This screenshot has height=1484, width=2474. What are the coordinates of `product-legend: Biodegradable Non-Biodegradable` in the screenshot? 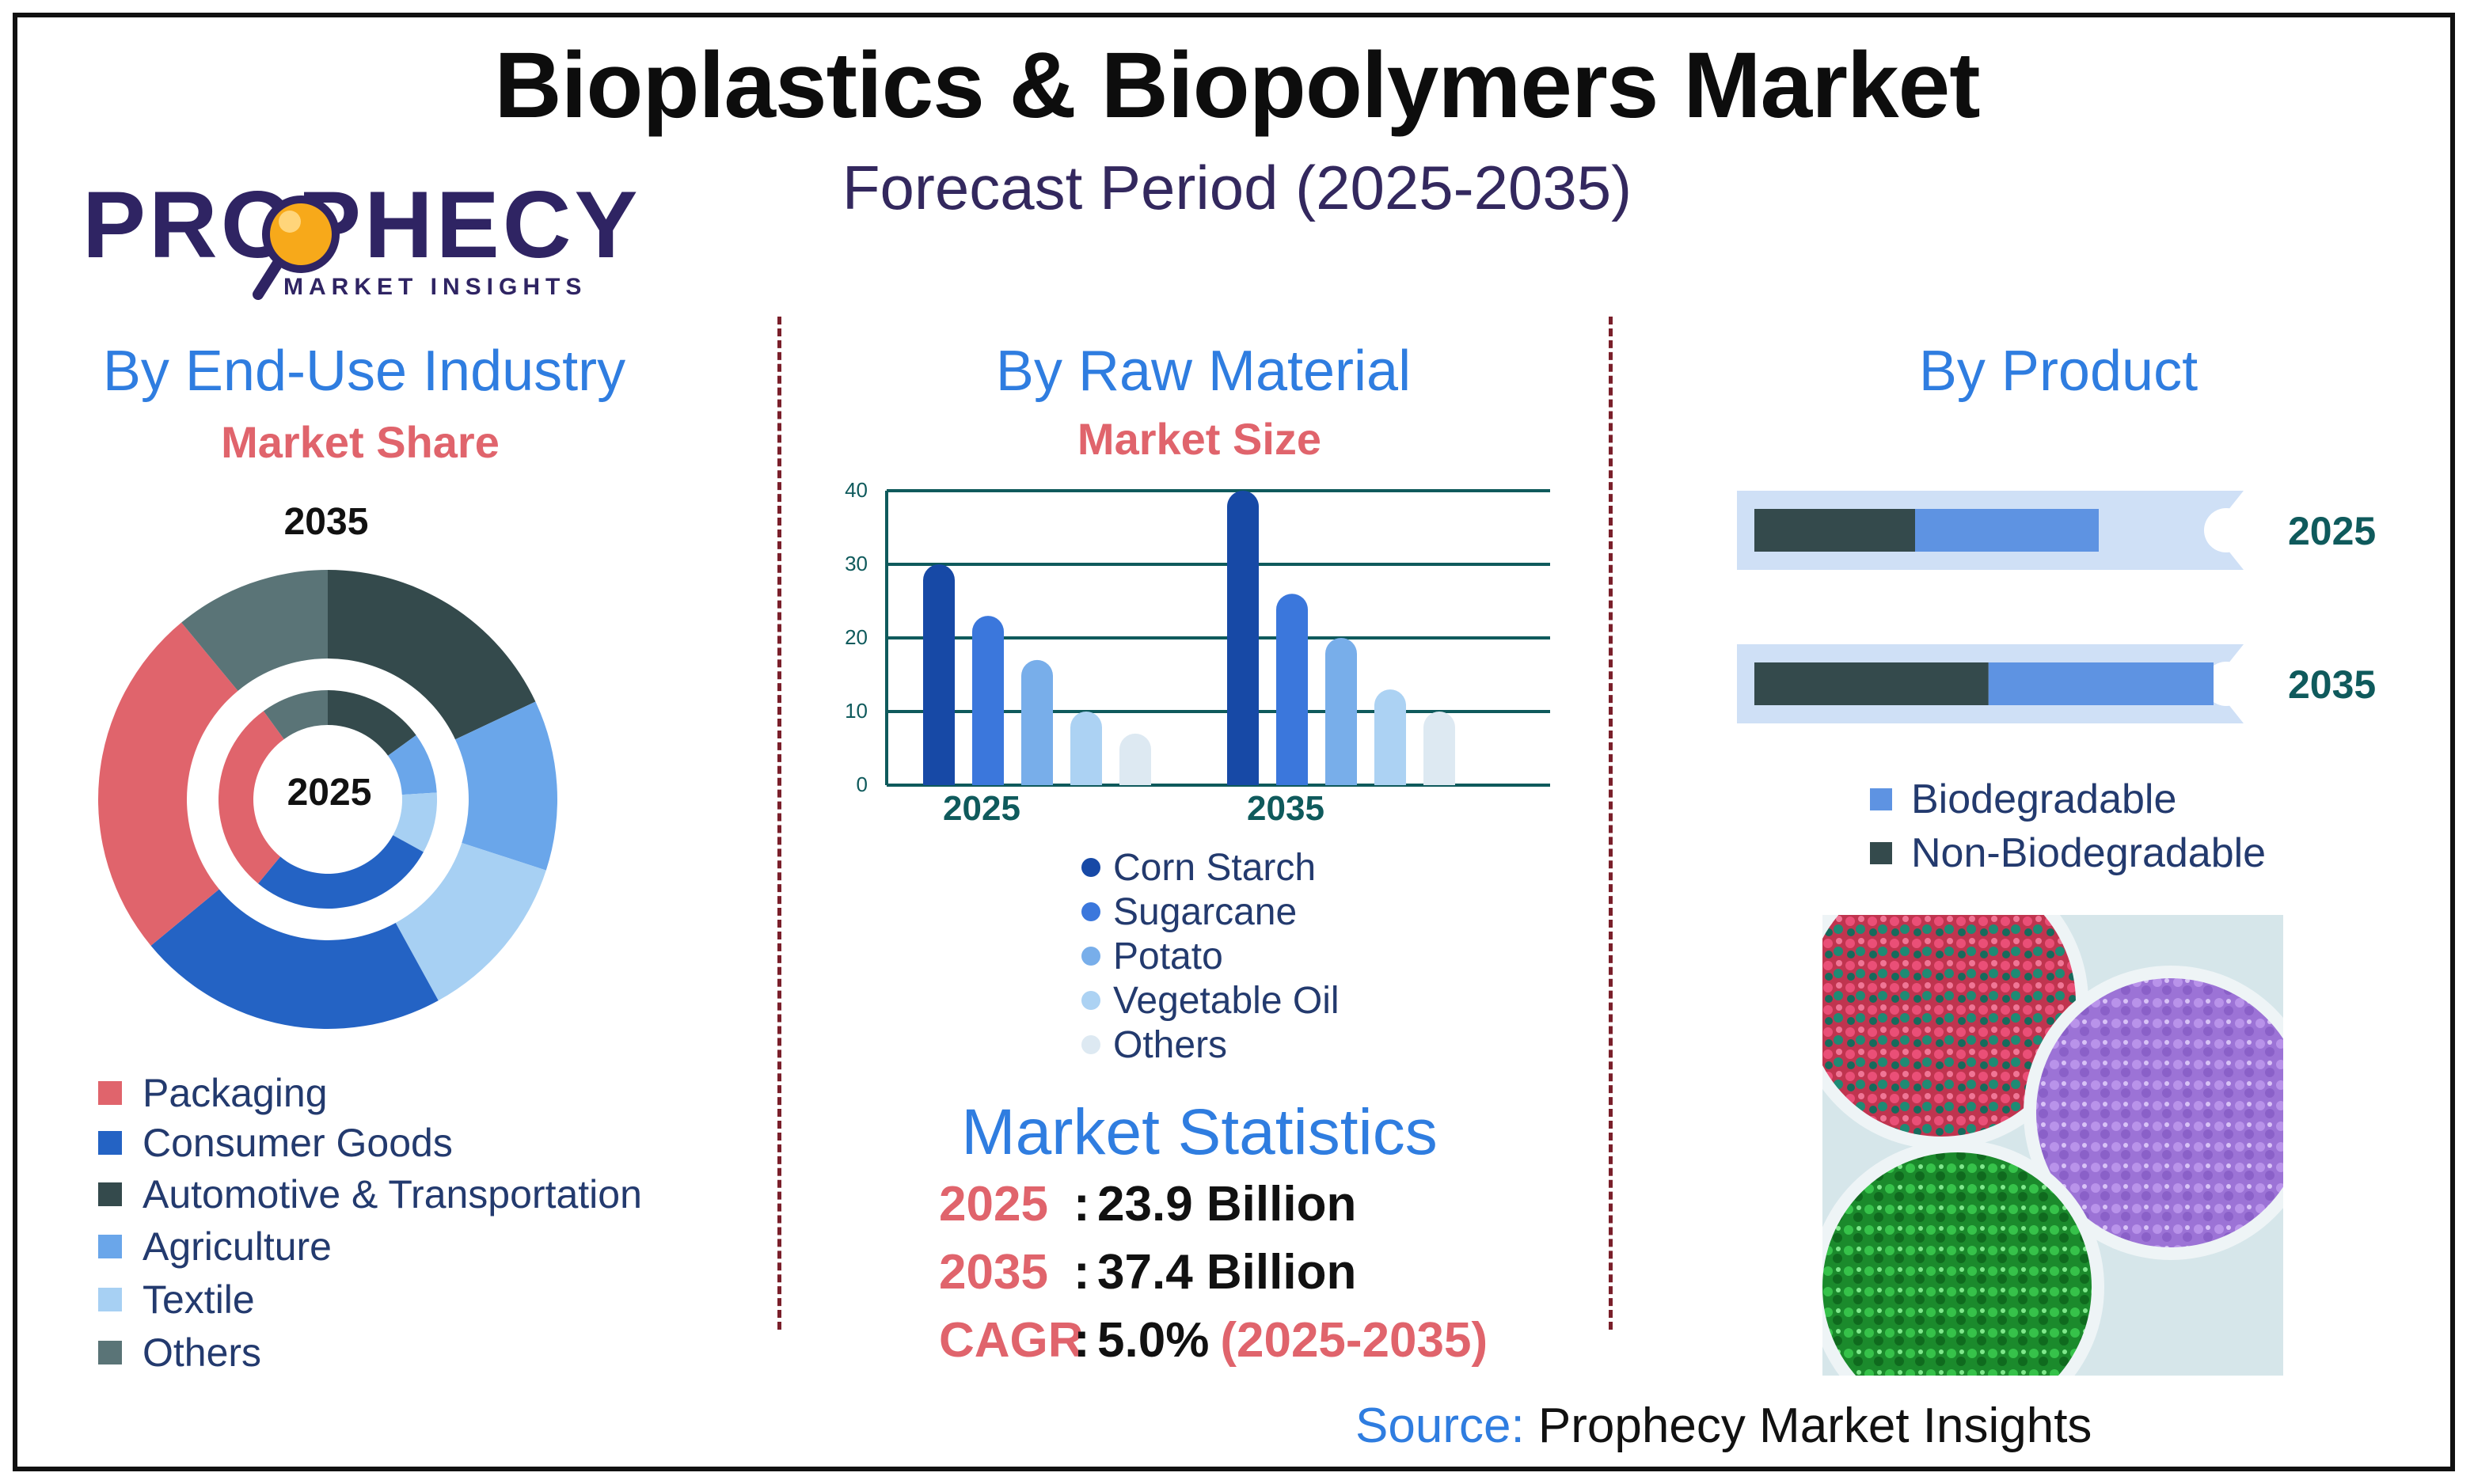 It's located at (2068, 826).